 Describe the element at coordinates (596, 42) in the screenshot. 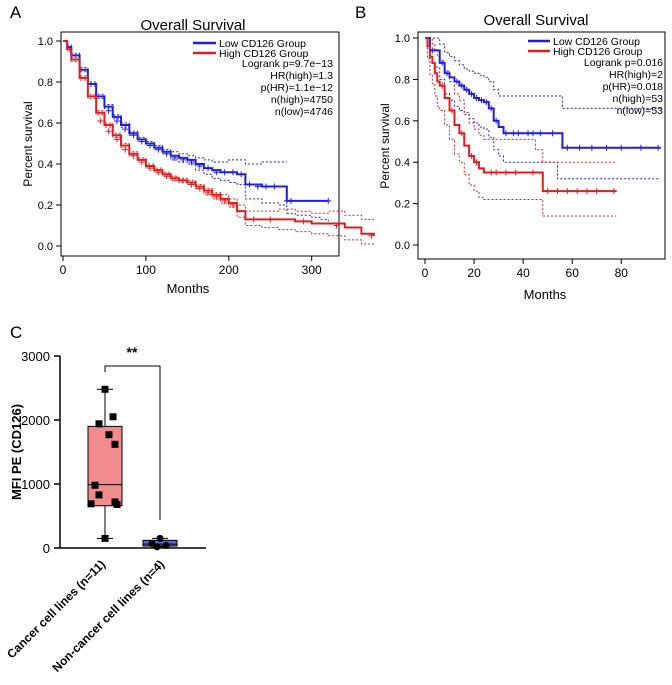

I see `legend-label-low-b: Low CD126 Group` at that location.